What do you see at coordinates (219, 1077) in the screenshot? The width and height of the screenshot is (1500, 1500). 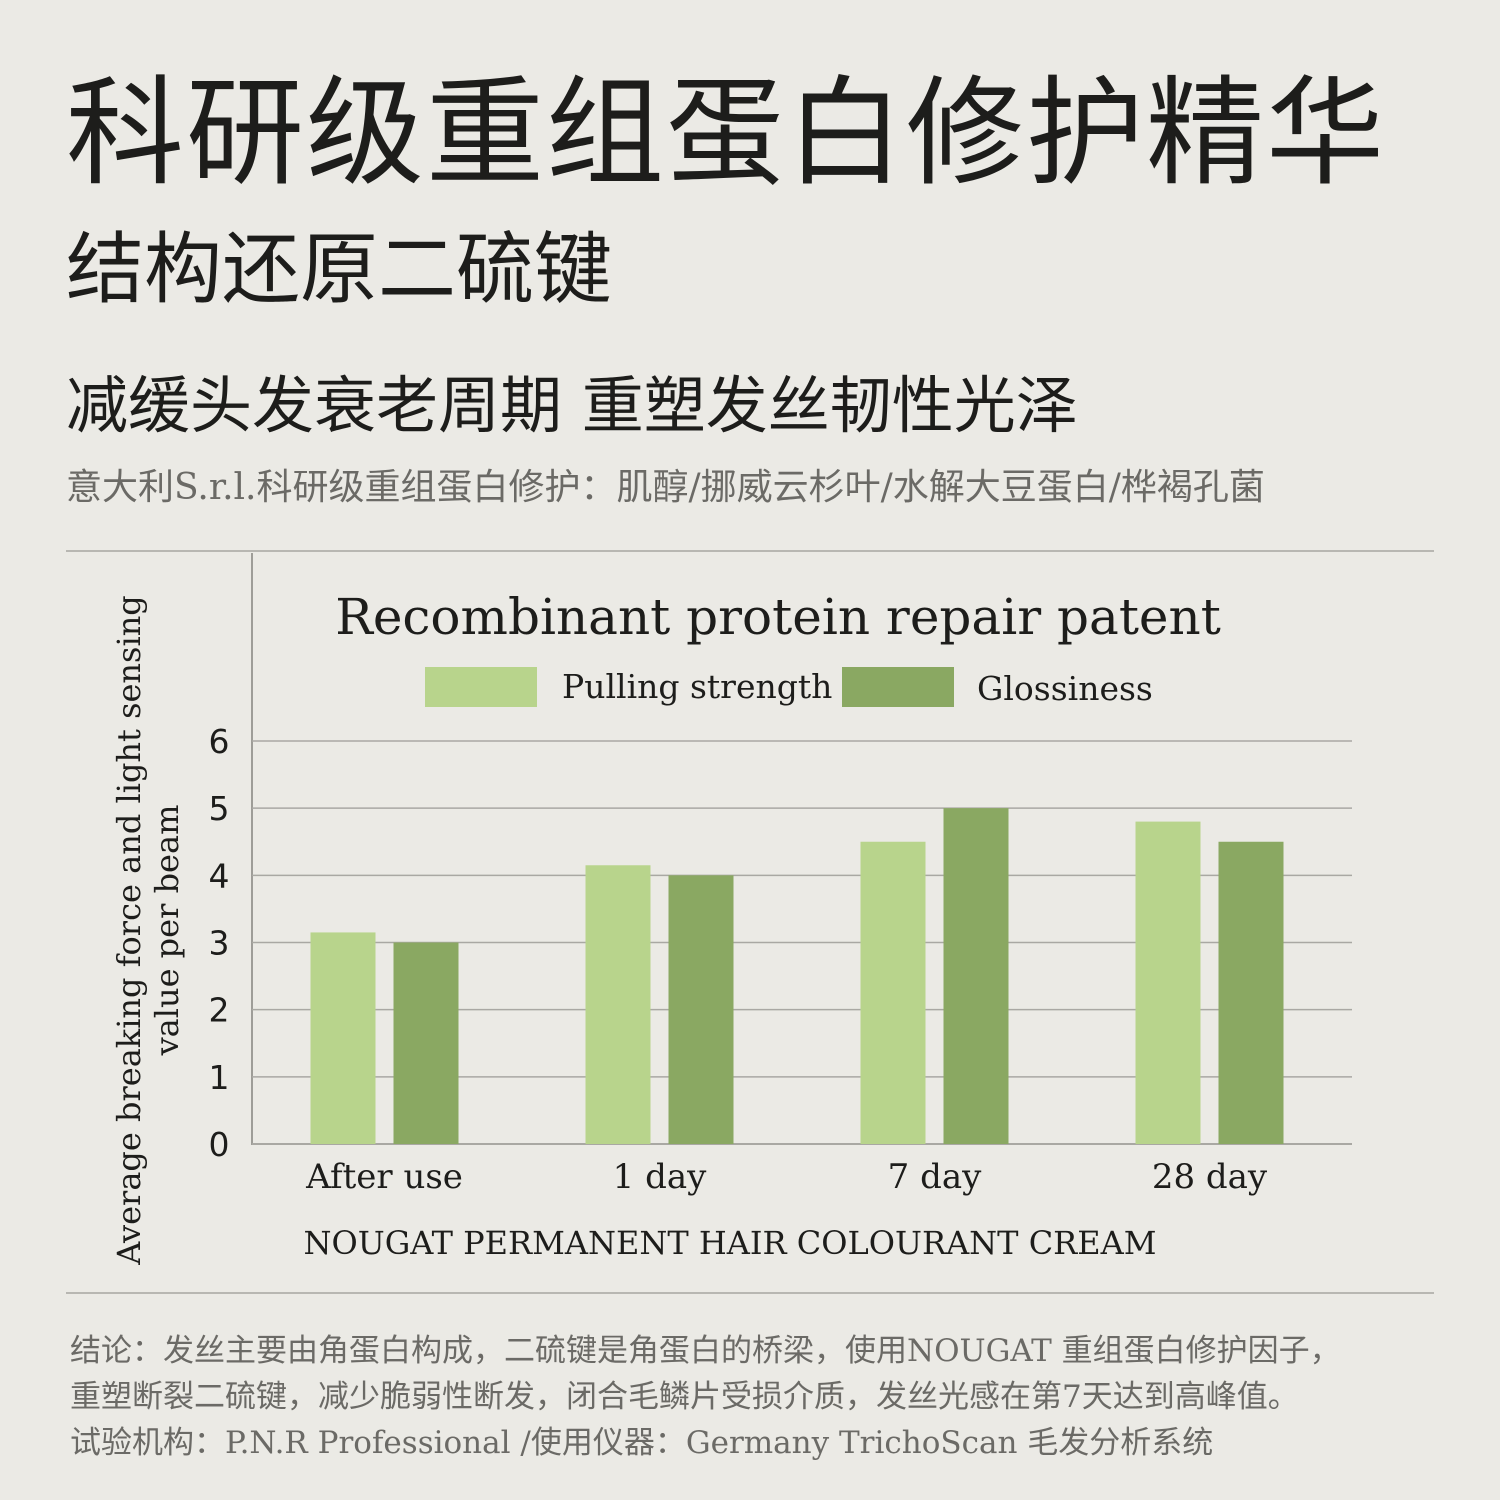 I see `y-tick-label: 1` at bounding box center [219, 1077].